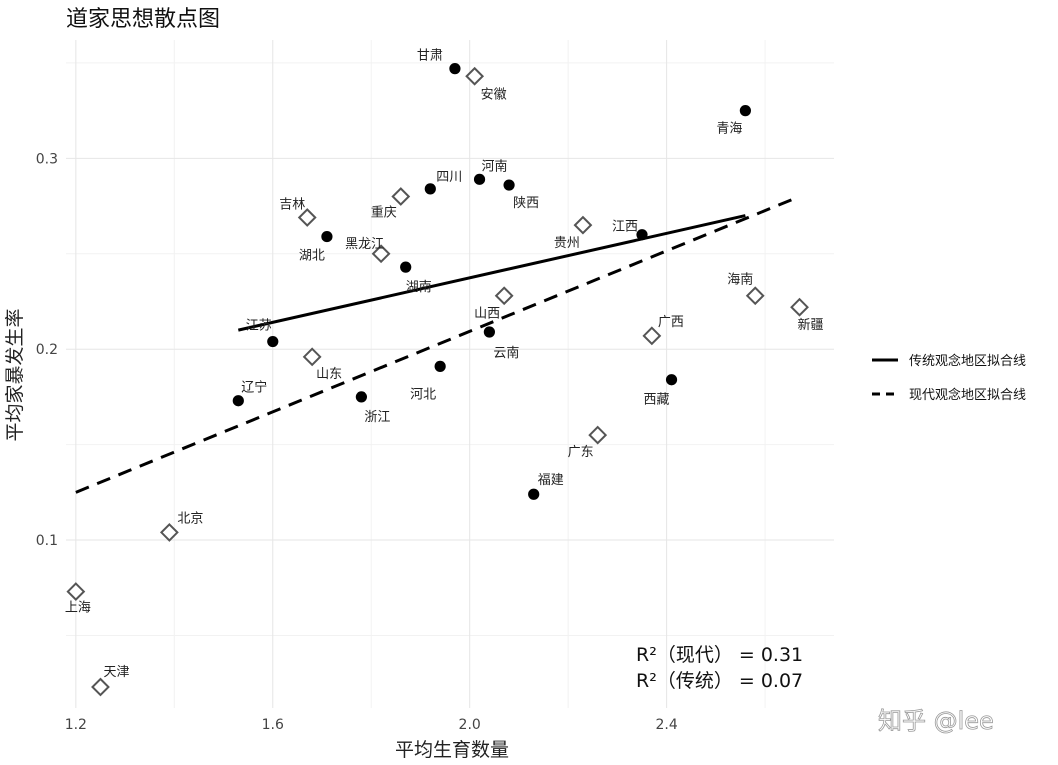 Image resolution: width=1058 pixels, height=765 pixels. I want to click on point-label: 江苏, so click(259, 326).